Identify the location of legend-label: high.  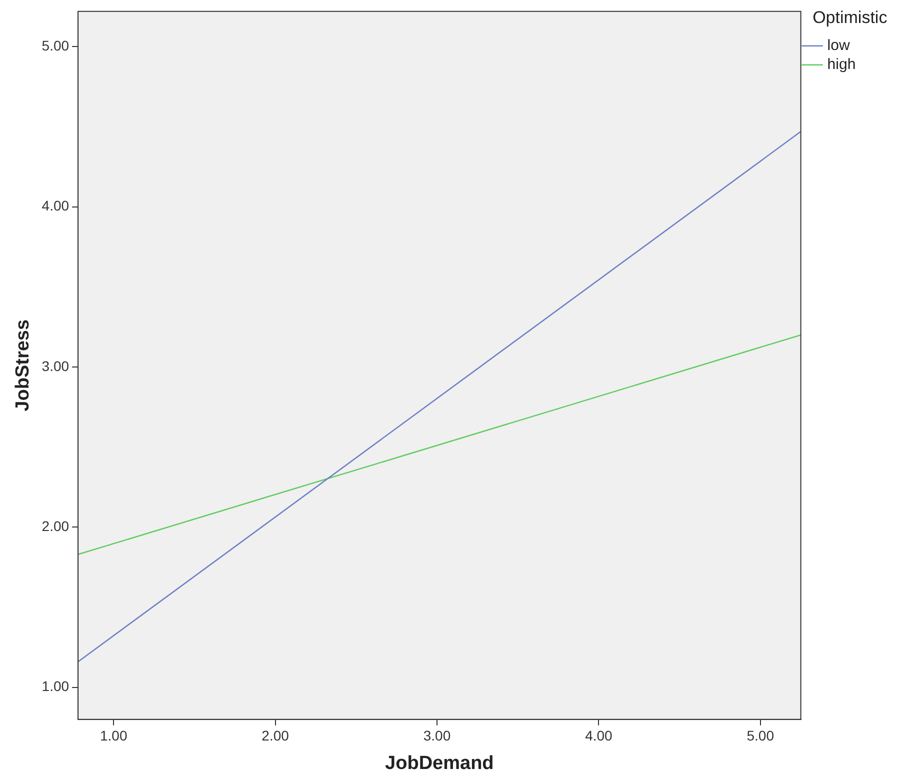
(858, 65).